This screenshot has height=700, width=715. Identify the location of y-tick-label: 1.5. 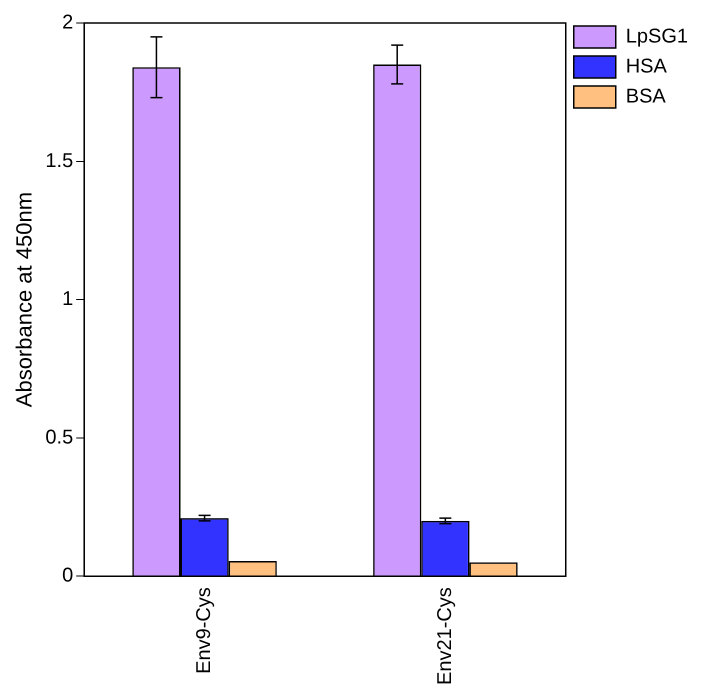
(59, 161).